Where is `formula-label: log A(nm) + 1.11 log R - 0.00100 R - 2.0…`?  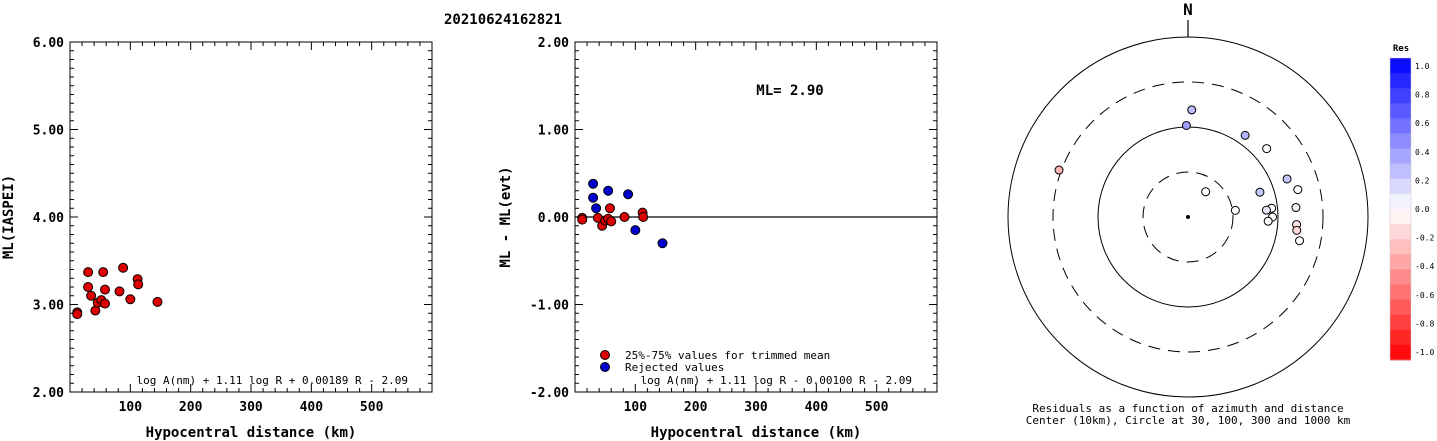 formula-label: log A(nm) + 1.11 log R - 0.00100 R - 2.0… is located at coordinates (776, 380).